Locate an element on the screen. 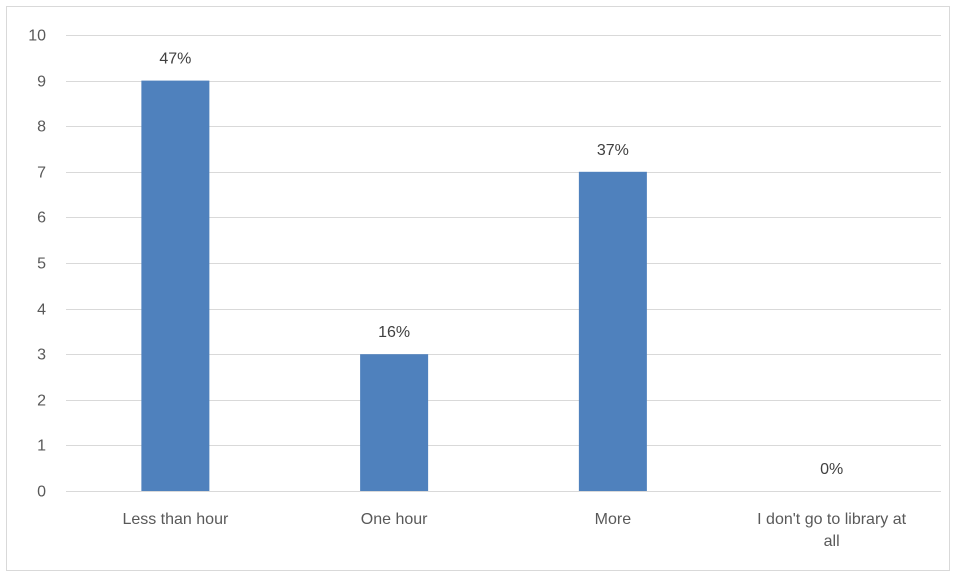 The width and height of the screenshot is (957, 577). data-label-0: 47% is located at coordinates (175, 59).